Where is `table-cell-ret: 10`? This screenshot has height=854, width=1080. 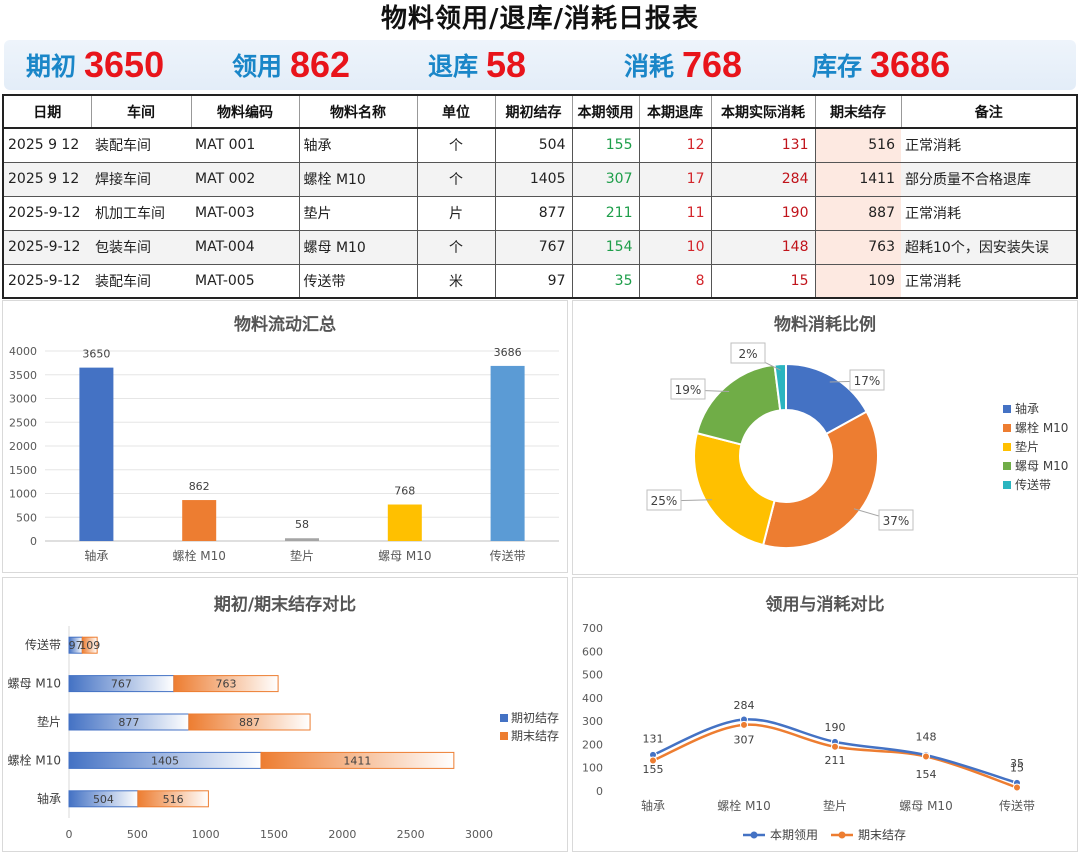 table-cell-ret: 10 is located at coordinates (674, 247).